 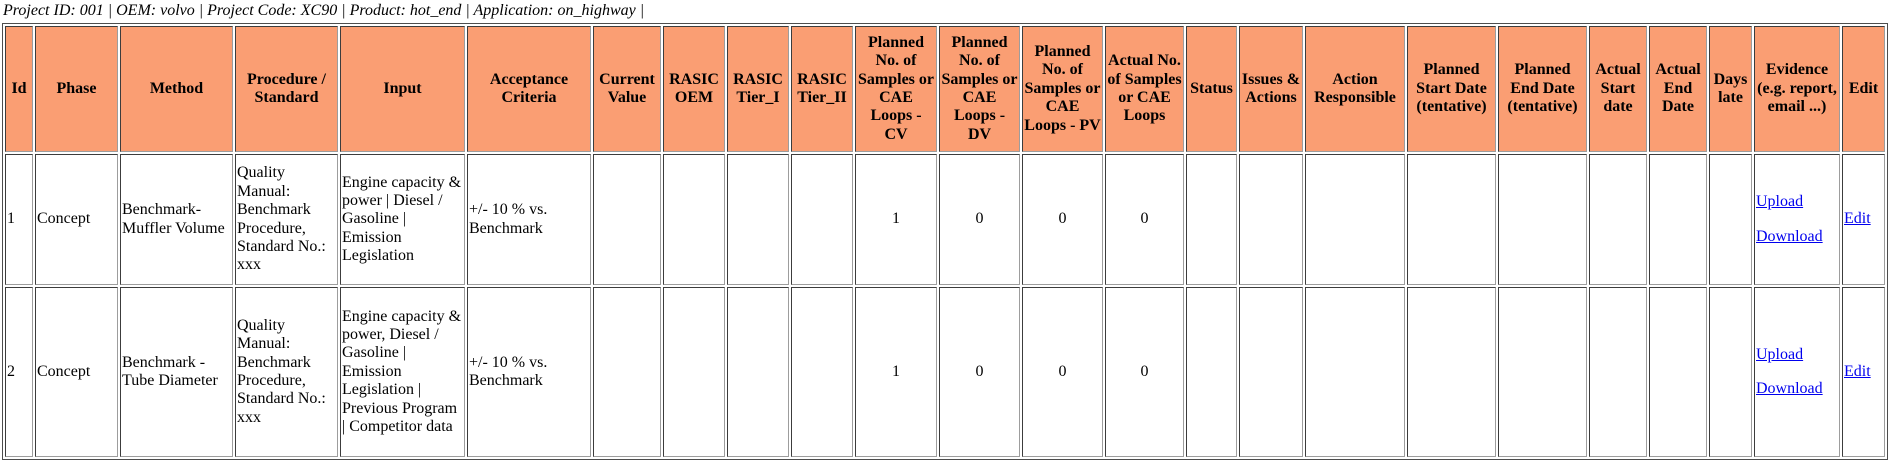 I want to click on col-header-planned-start-date: Planned Start Date (tentative), so click(x=1451, y=89).